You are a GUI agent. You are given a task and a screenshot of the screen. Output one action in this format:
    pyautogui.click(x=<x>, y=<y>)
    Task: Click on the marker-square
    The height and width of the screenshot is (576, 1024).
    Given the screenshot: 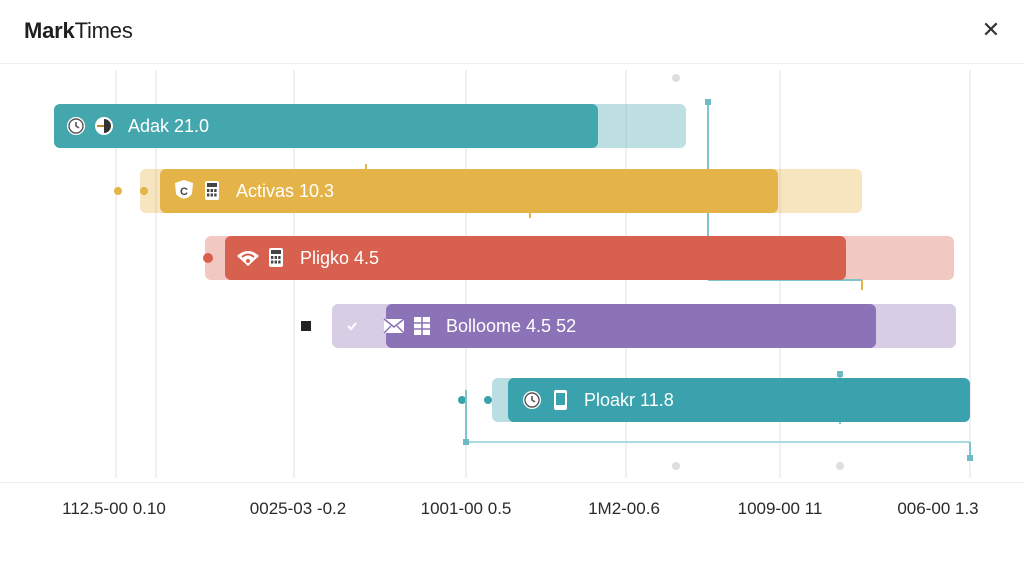 What is the action you would take?
    pyautogui.click(x=306, y=326)
    